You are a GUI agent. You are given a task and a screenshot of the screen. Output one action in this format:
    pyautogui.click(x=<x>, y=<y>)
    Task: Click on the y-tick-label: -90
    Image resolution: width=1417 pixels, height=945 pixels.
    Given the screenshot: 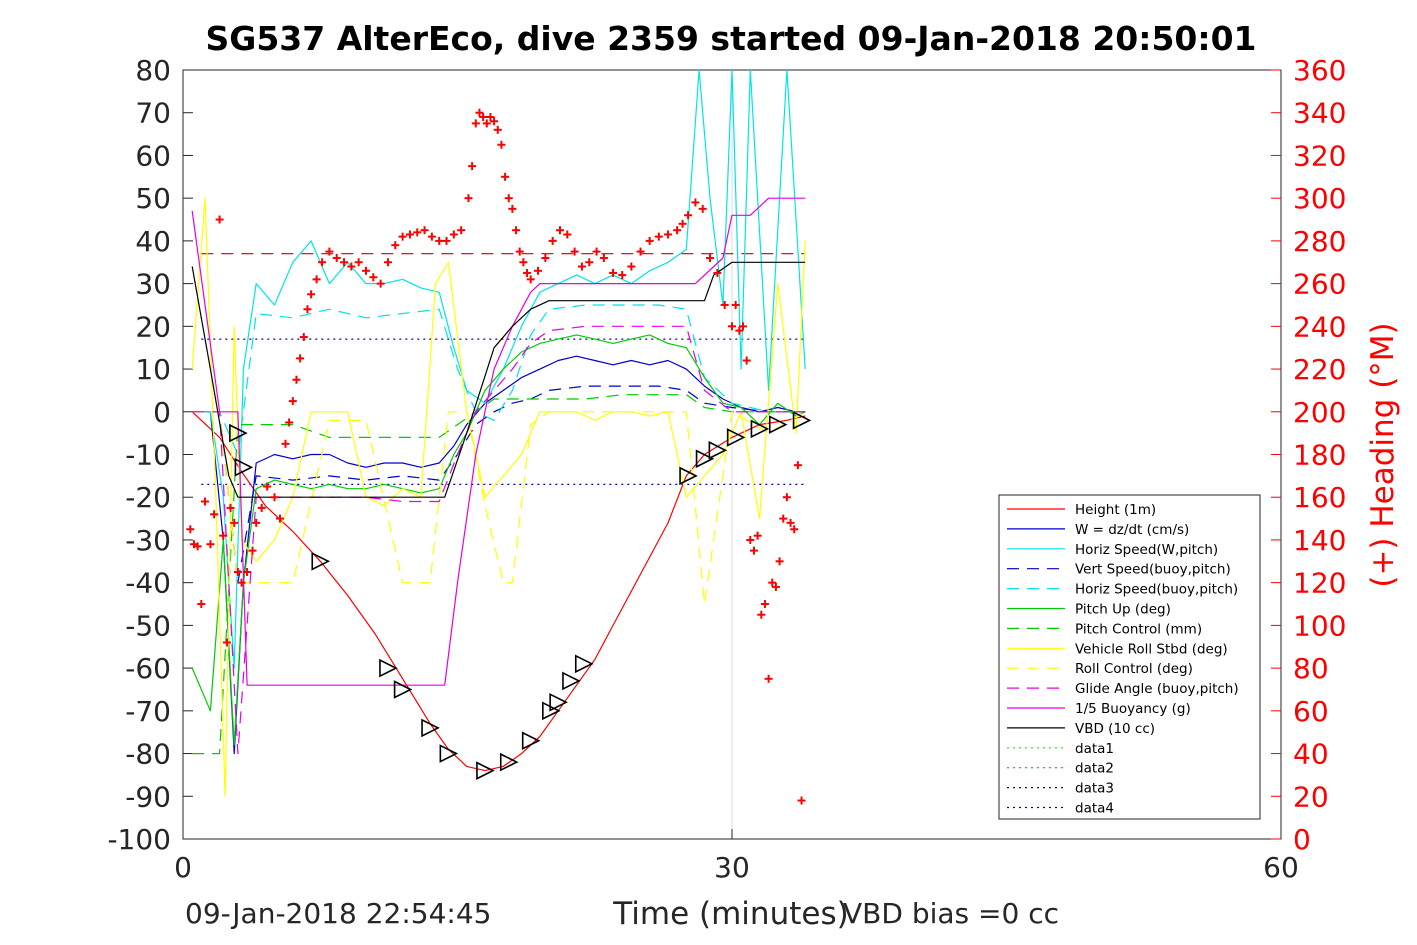 What is the action you would take?
    pyautogui.click(x=148, y=796)
    